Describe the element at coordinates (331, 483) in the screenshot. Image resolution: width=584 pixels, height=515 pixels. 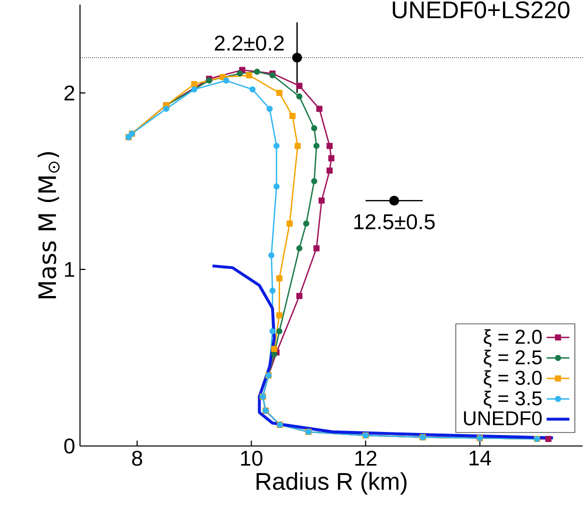
I see `x-axis-title: Radius R (km)` at that location.